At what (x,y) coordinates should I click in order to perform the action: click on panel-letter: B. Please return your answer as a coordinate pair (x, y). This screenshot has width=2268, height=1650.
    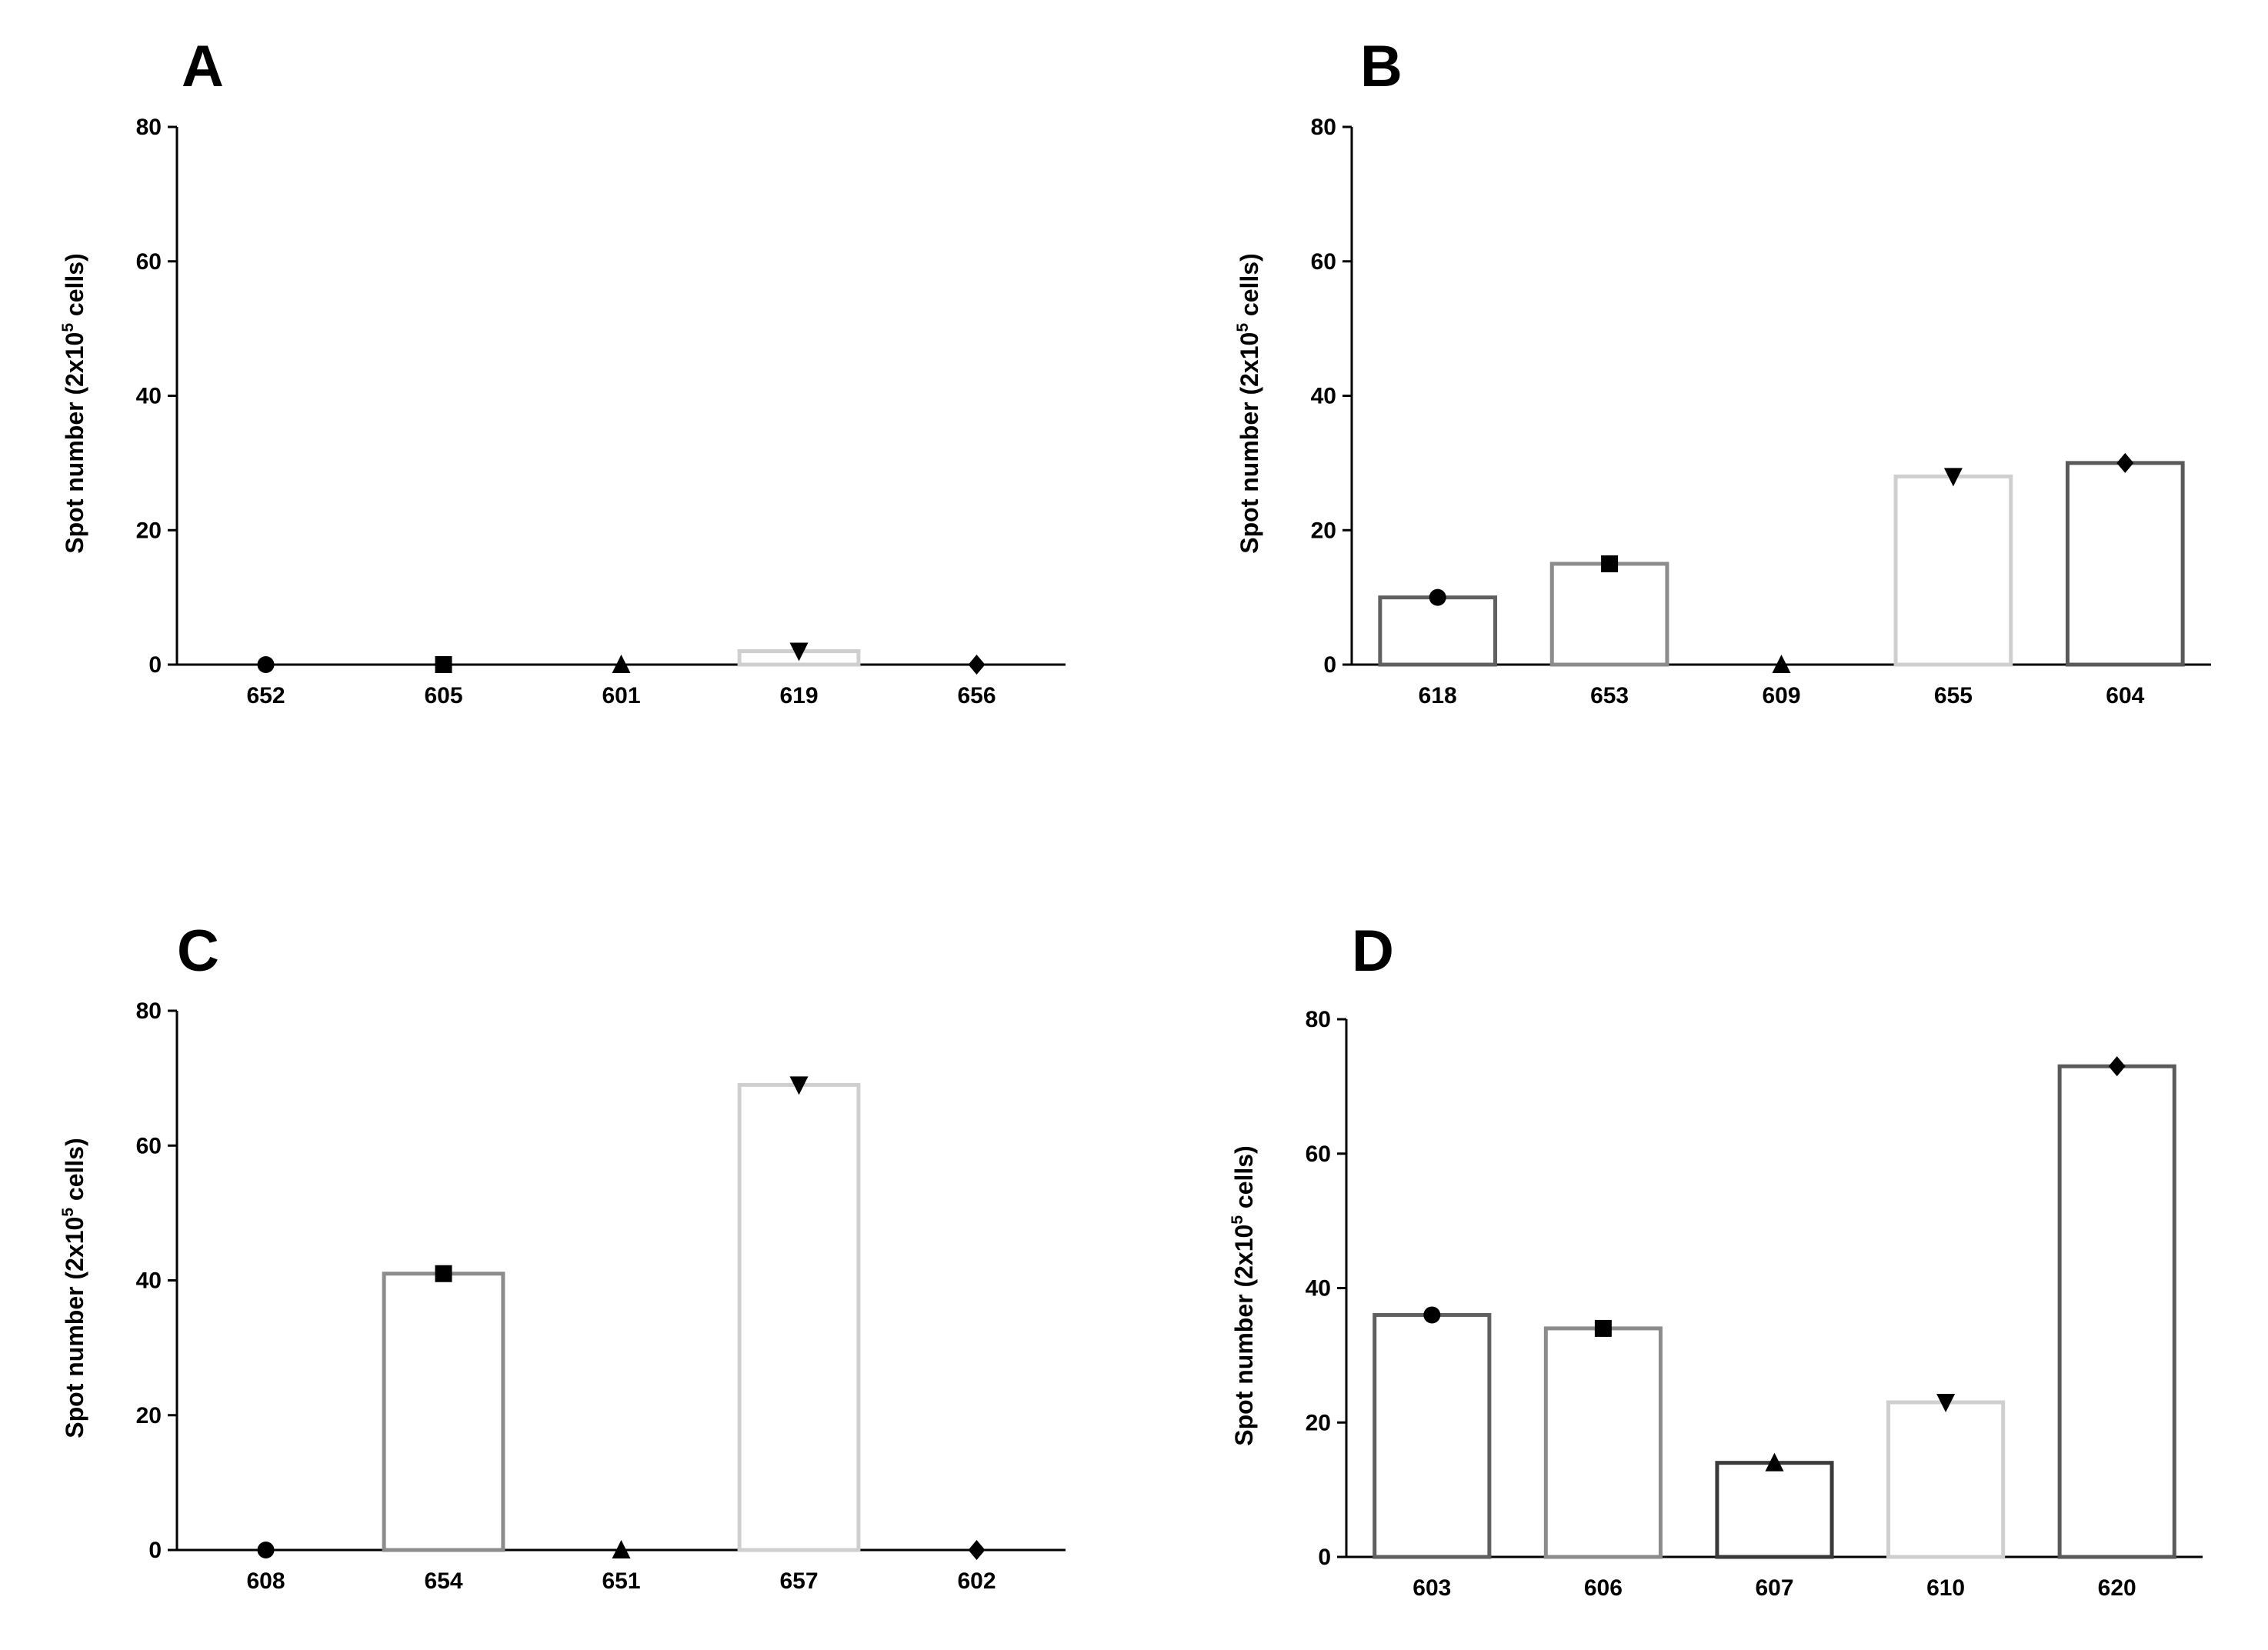
    Looking at the image, I should click on (1381, 66).